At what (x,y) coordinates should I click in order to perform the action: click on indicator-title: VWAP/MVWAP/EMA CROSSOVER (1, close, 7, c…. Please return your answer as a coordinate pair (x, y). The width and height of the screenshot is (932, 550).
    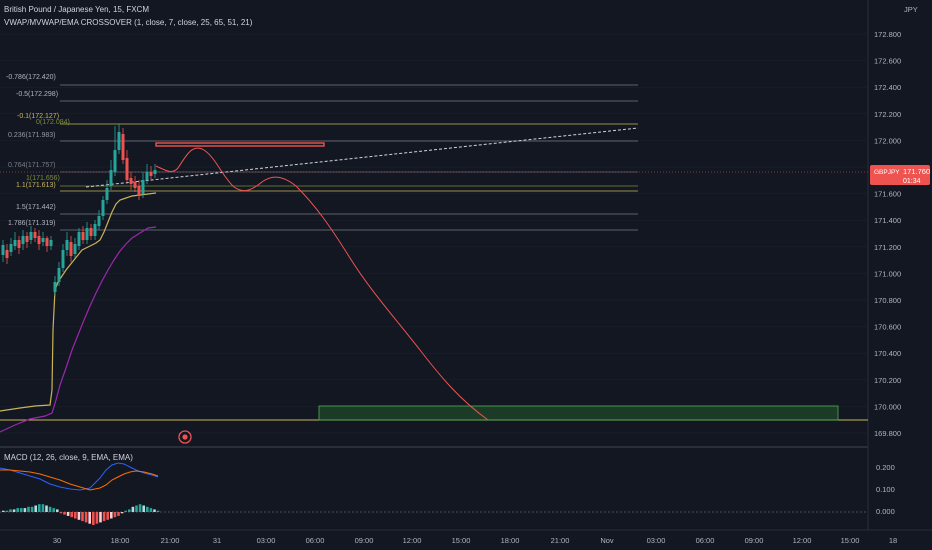
    Looking at the image, I should click on (128, 22).